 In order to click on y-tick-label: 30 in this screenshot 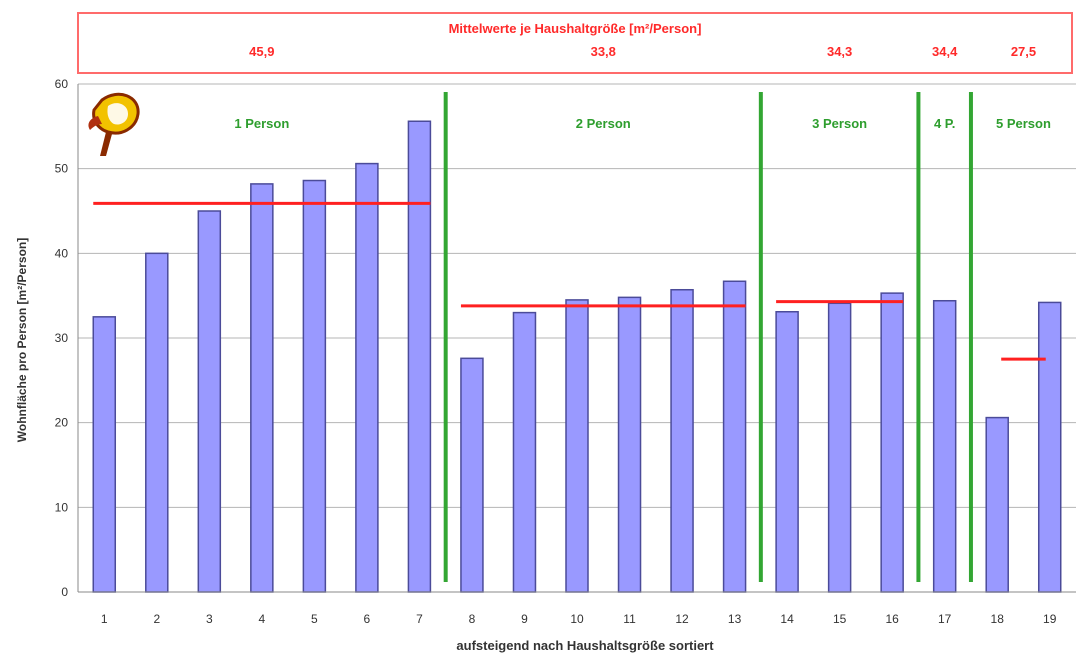, I will do `click(62, 338)`.